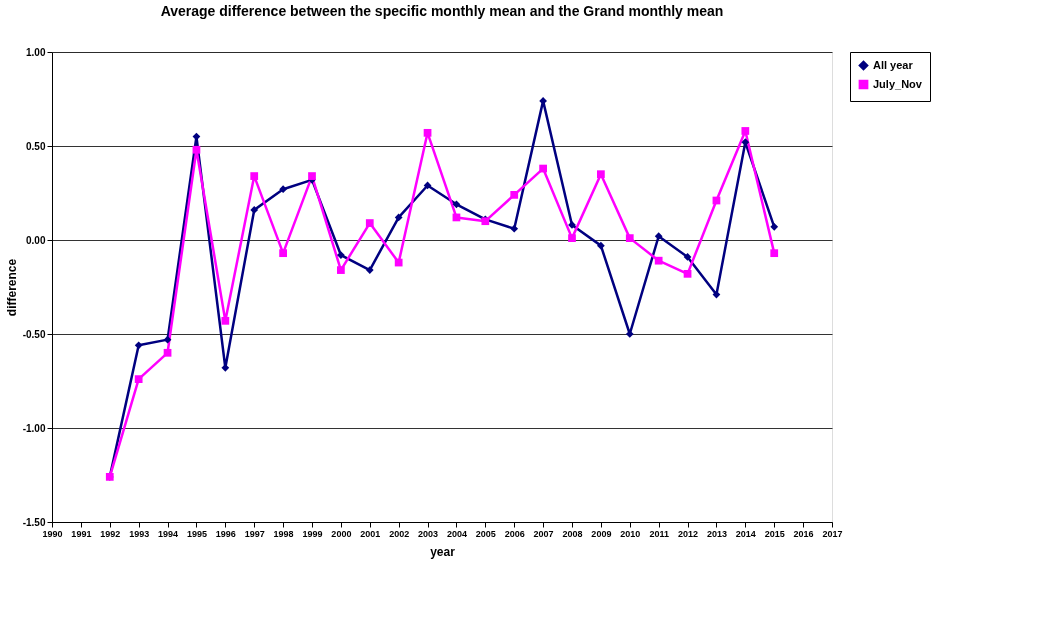 The height and width of the screenshot is (626, 1062). Describe the element at coordinates (370, 533) in the screenshot. I see `x-tick-label: 2001` at that location.